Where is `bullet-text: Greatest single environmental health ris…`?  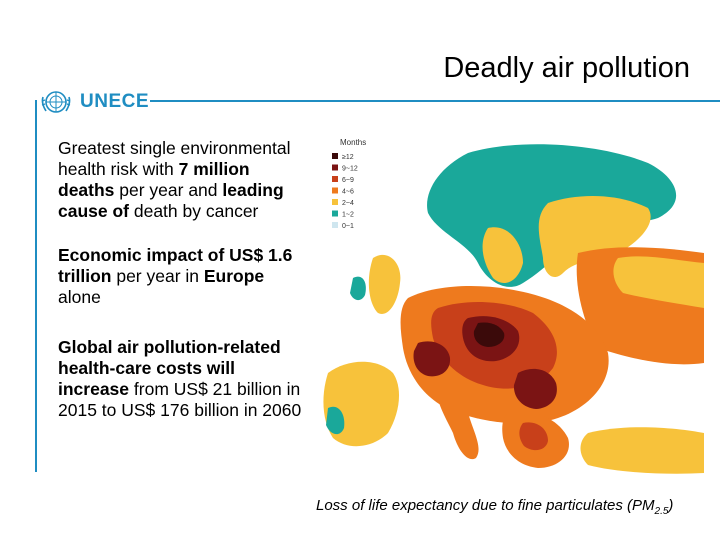
bullet-text: Greatest single environmental health ris… is located at coordinates (174, 158).